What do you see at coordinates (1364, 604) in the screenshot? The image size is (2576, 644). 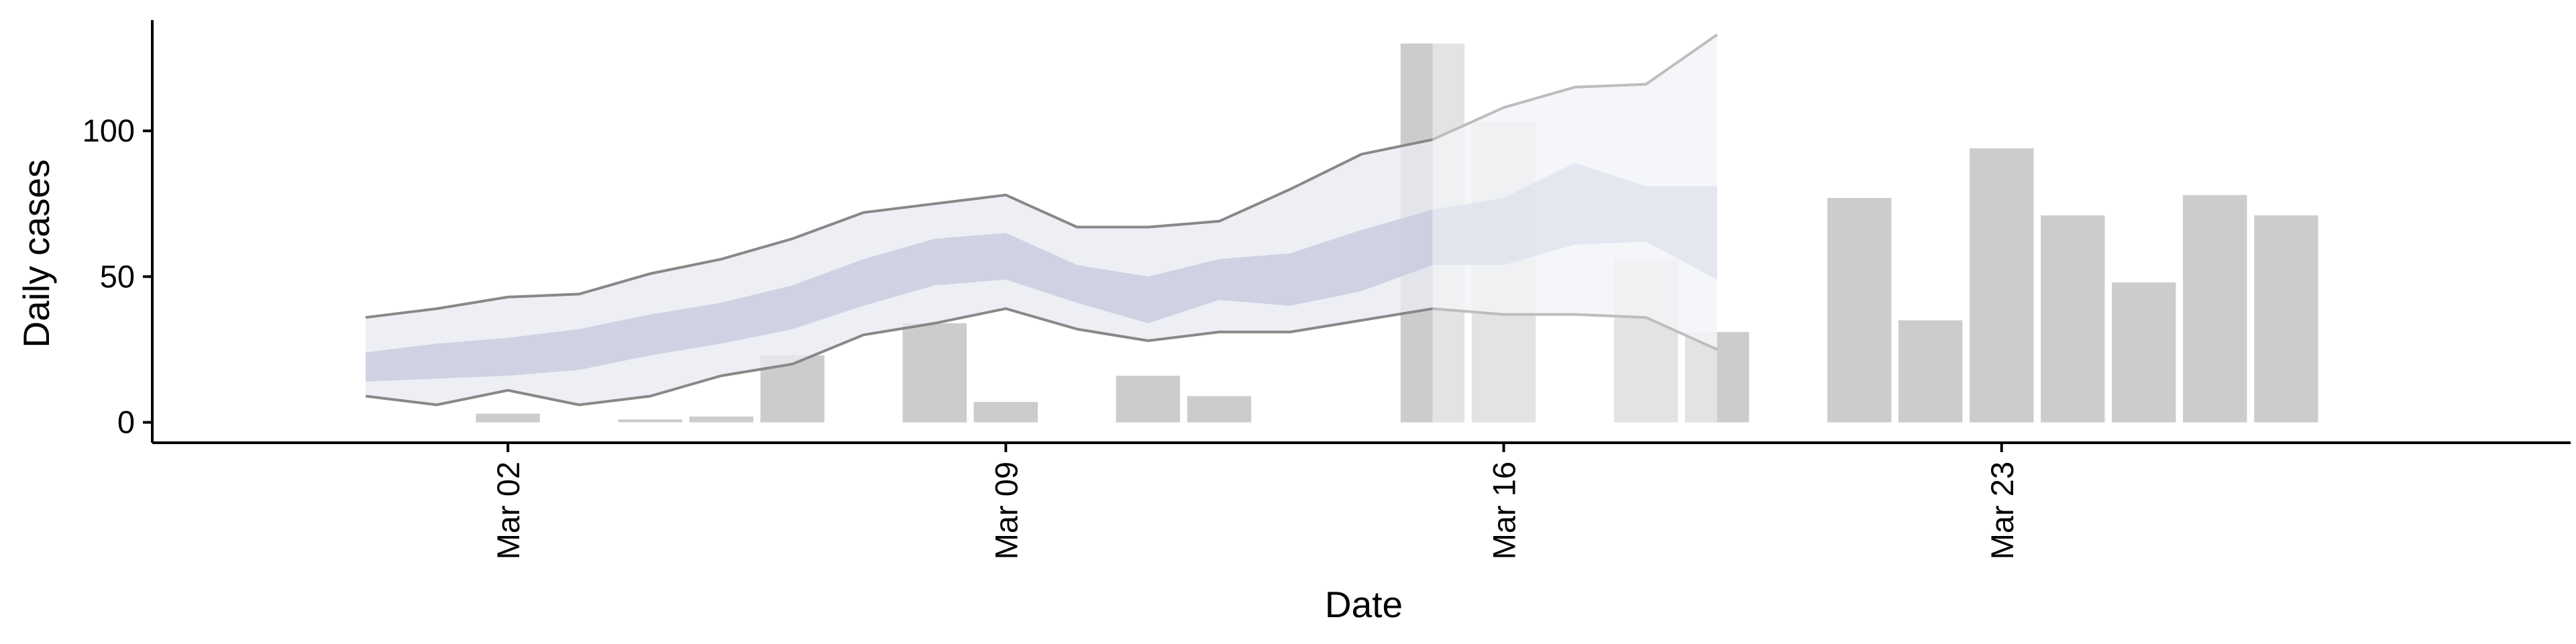 I see `x-axis-title: Date` at bounding box center [1364, 604].